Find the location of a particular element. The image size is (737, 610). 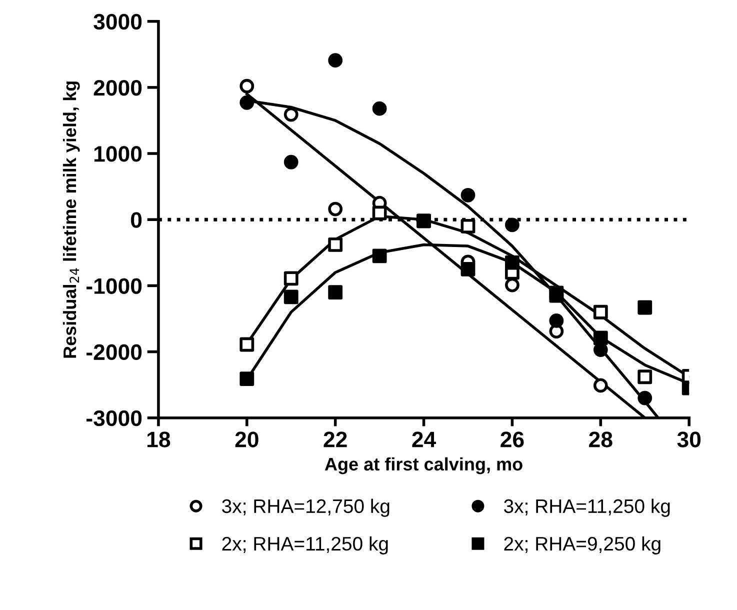

x-tick-label: 26 is located at coordinates (512, 440).